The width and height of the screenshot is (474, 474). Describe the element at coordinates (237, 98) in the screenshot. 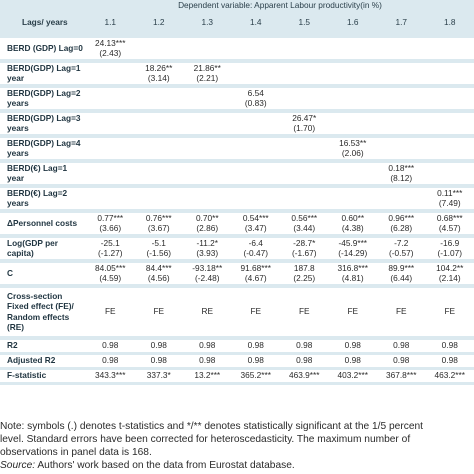

I see `coef-row: BERD(GDP) Lag=2 years 6.54` at that location.